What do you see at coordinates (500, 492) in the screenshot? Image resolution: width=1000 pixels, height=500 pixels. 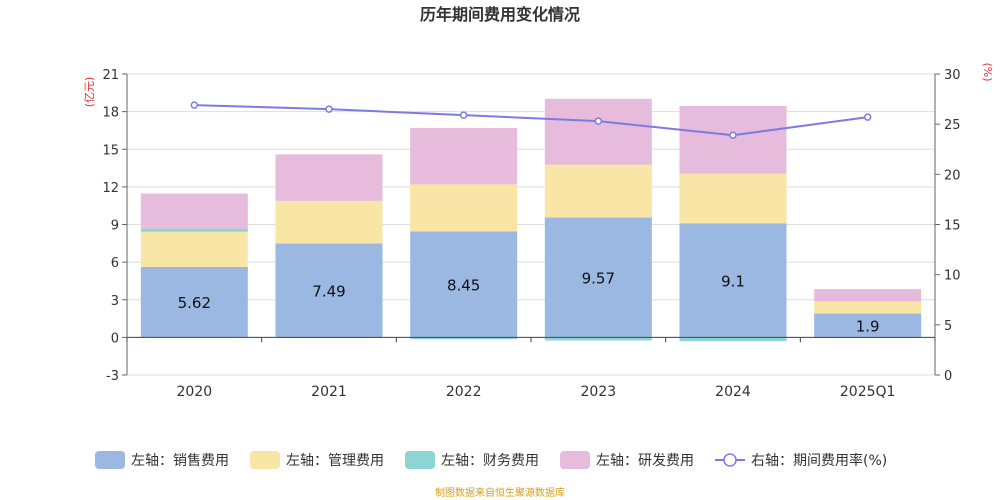 I see `source-note: 制图数据来自恒生聚源数据库` at bounding box center [500, 492].